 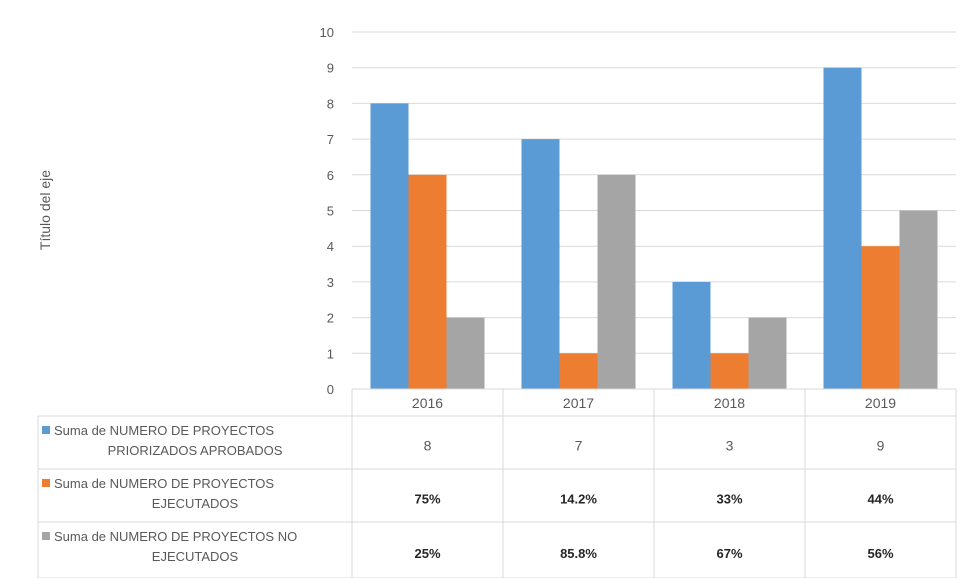 I want to click on table-cell: 56%, so click(x=880, y=553).